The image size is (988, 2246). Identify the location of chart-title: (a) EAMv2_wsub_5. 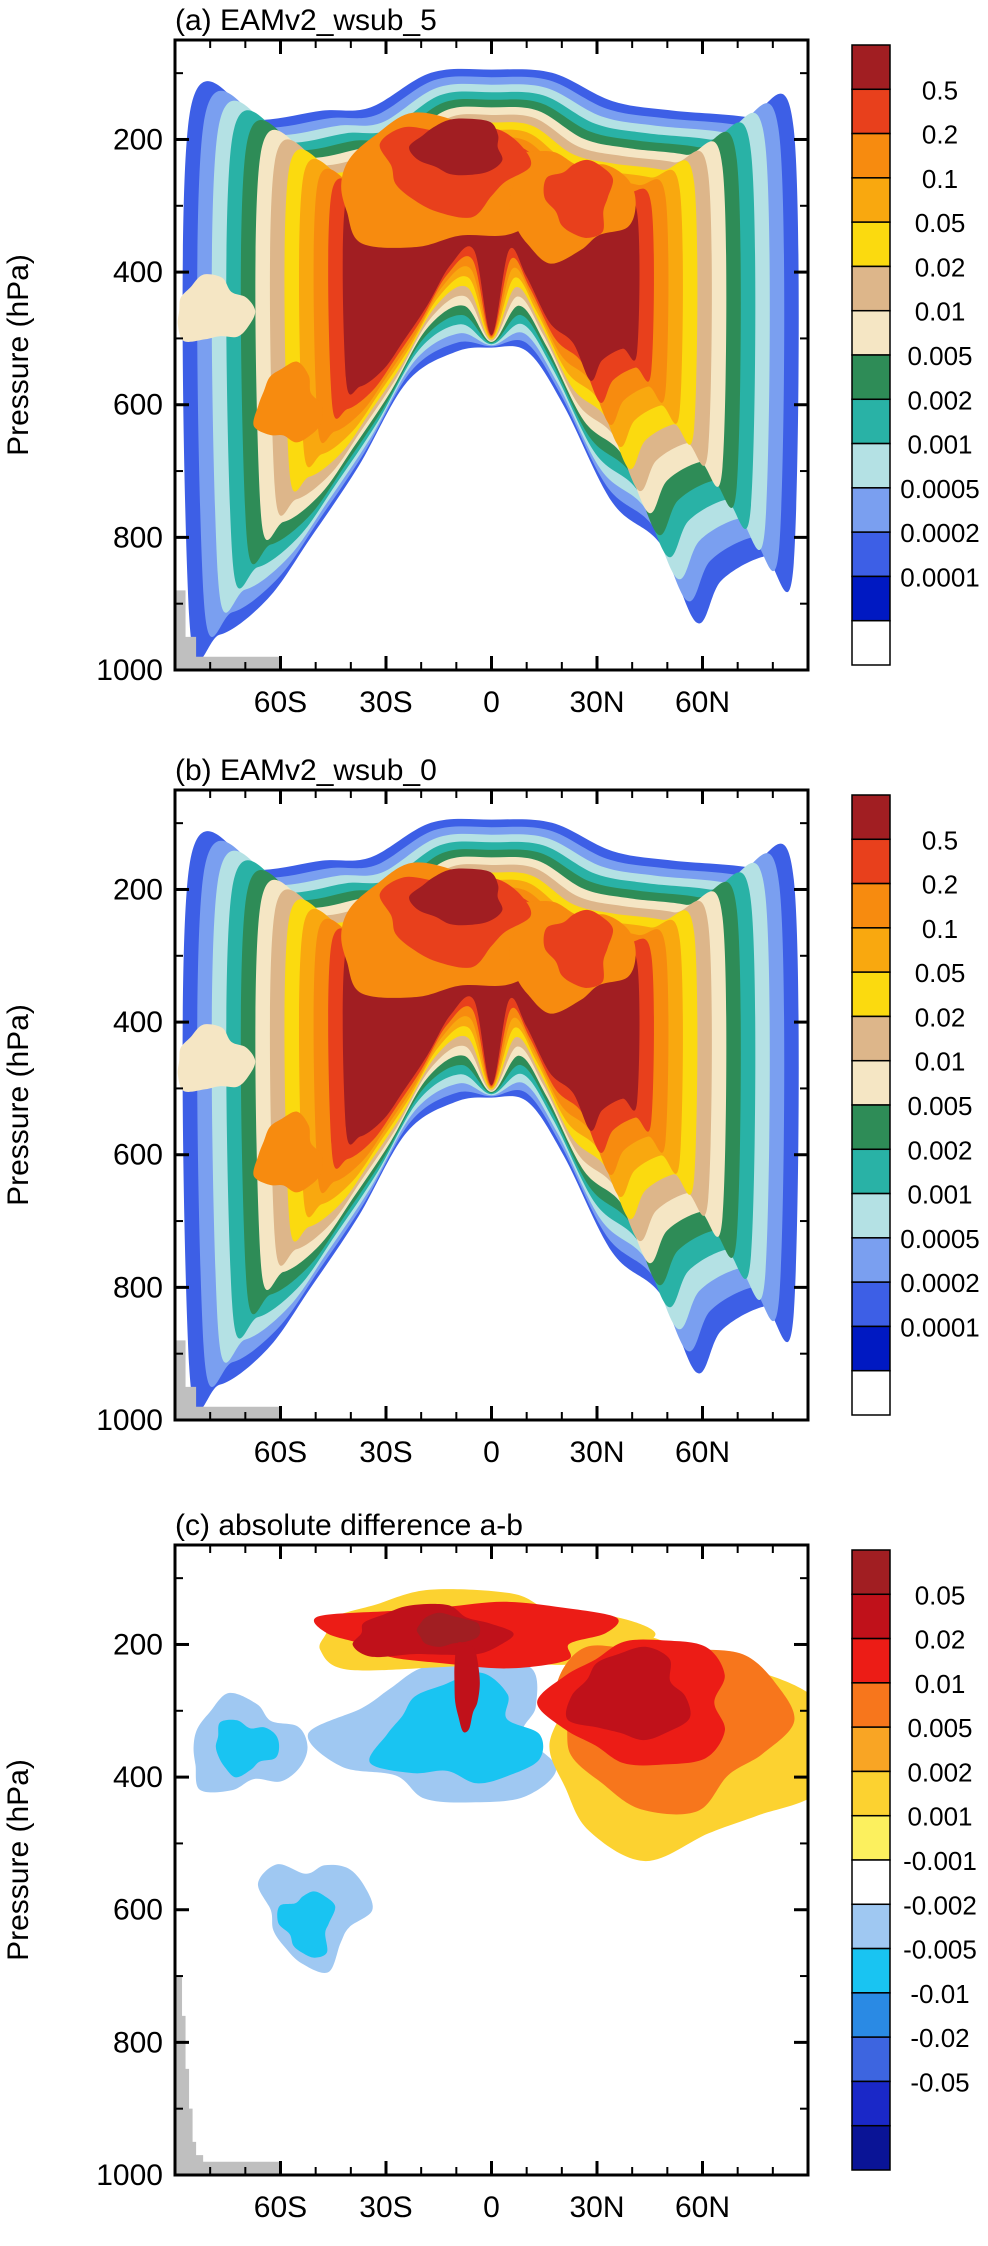
(306, 20).